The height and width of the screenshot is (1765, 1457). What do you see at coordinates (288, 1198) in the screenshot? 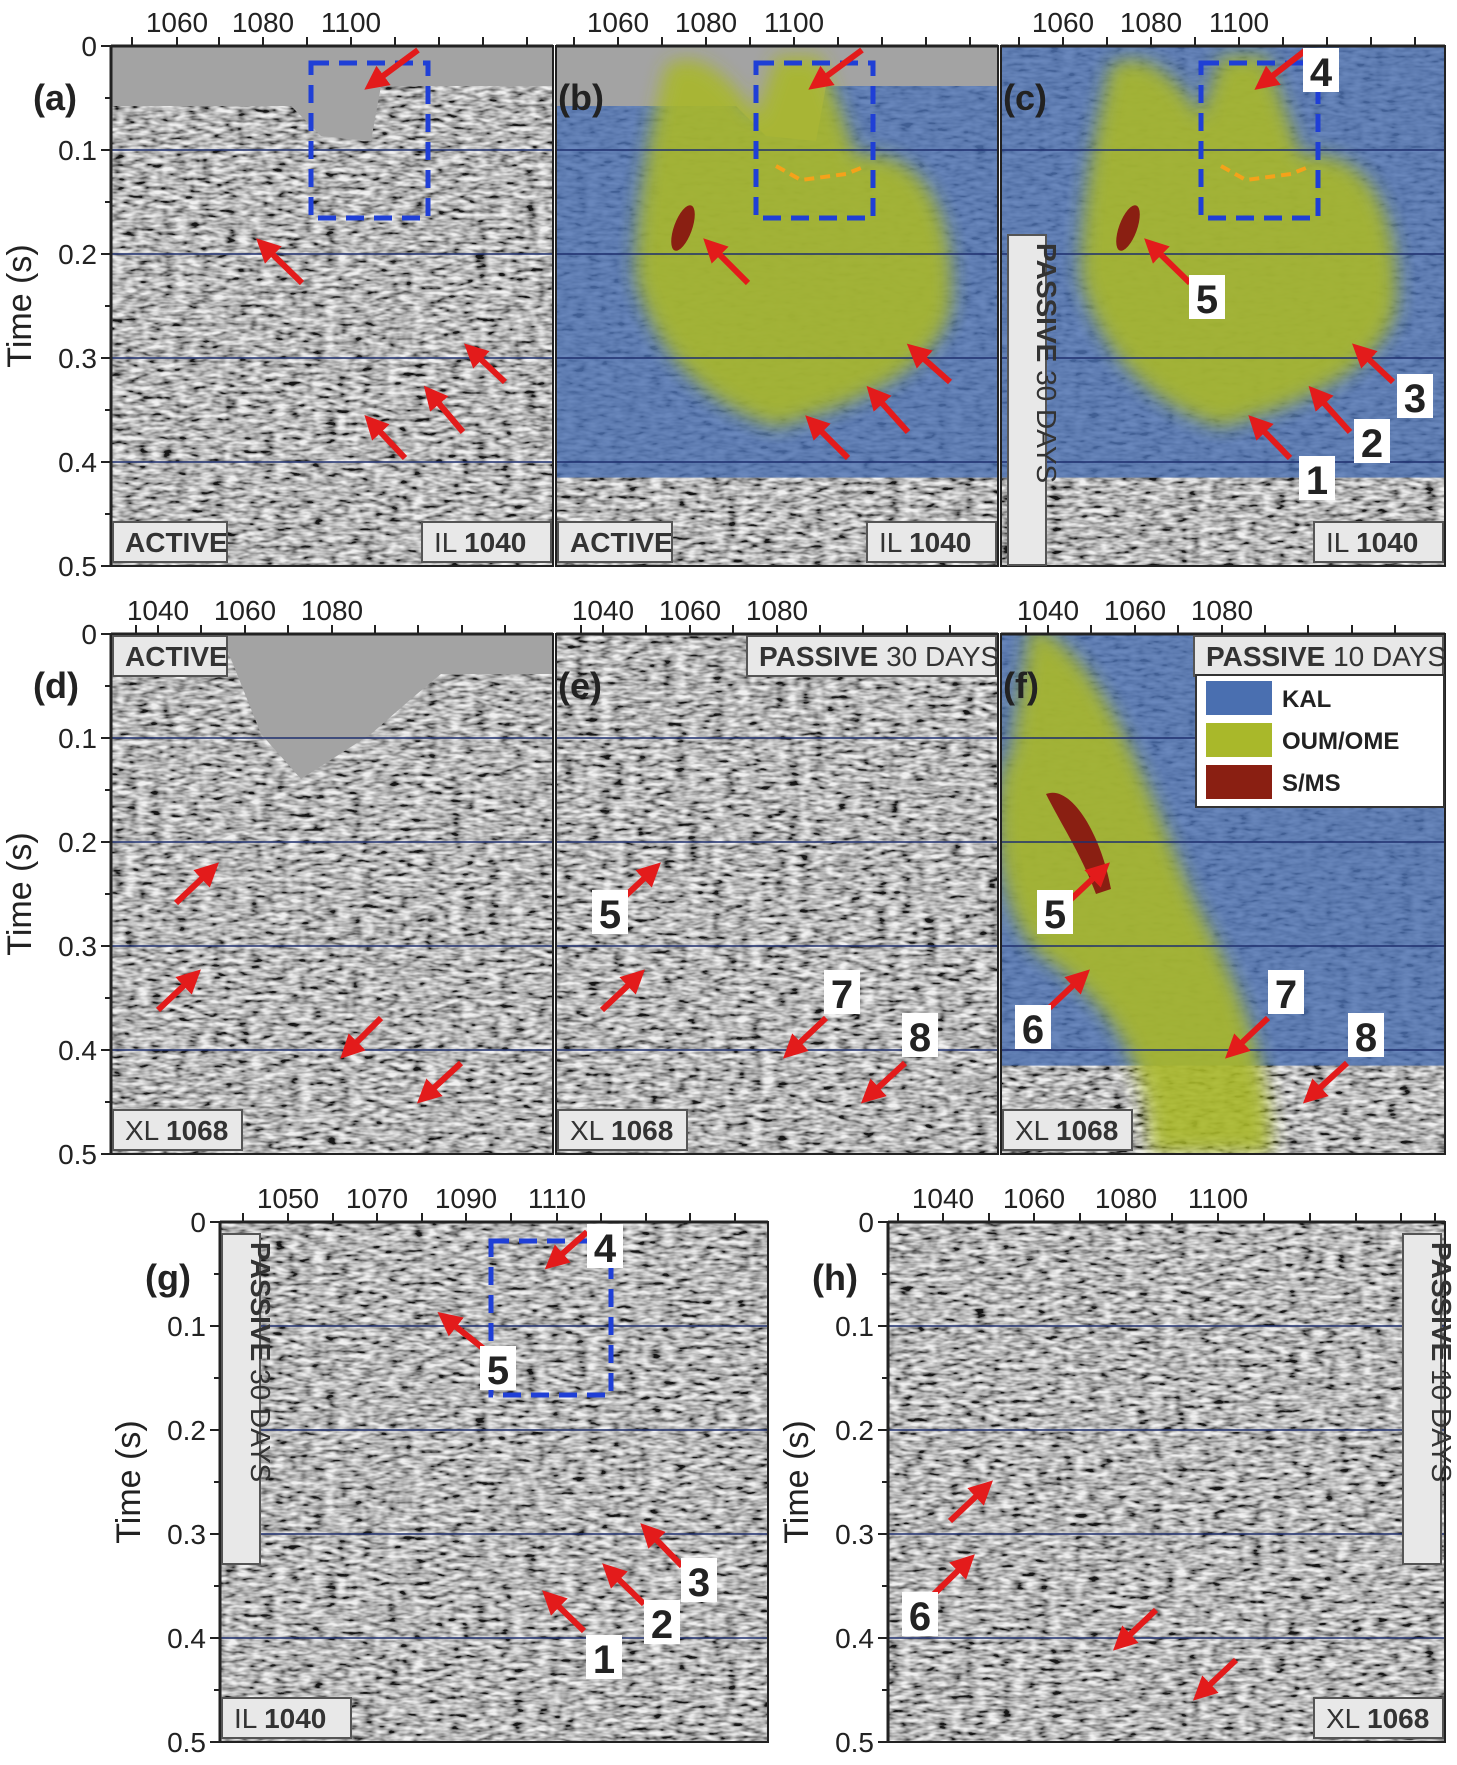
I see `x-tick-label: 1050` at bounding box center [288, 1198].